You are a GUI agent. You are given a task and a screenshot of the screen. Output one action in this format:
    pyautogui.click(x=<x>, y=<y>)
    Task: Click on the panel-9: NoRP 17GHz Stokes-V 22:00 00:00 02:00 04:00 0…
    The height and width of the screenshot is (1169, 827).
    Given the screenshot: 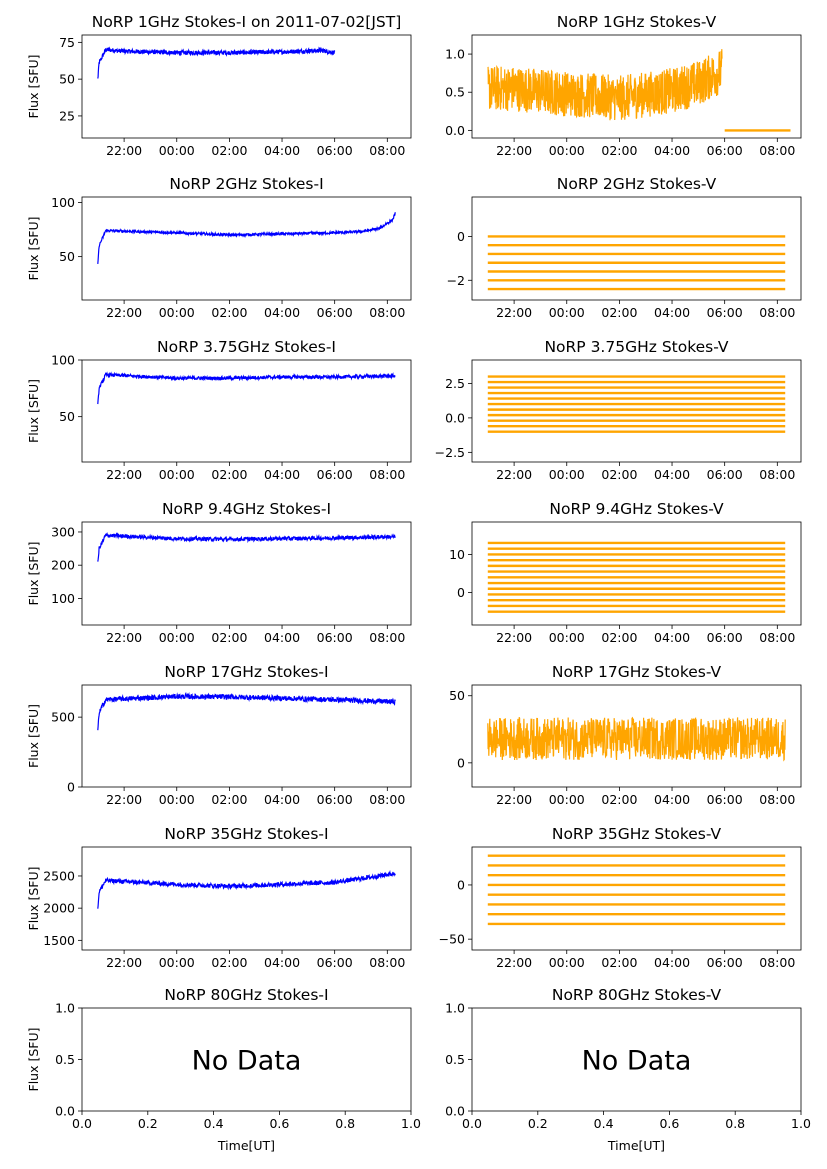 What is the action you would take?
    pyautogui.click(x=625, y=735)
    